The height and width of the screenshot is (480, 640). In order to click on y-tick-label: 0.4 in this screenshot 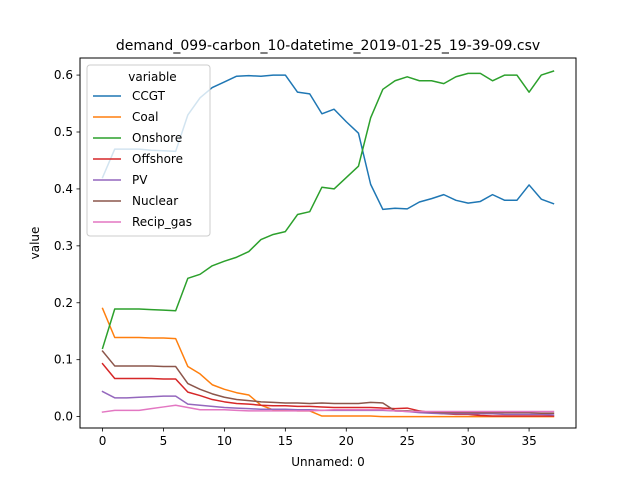, I will do `click(63, 189)`.